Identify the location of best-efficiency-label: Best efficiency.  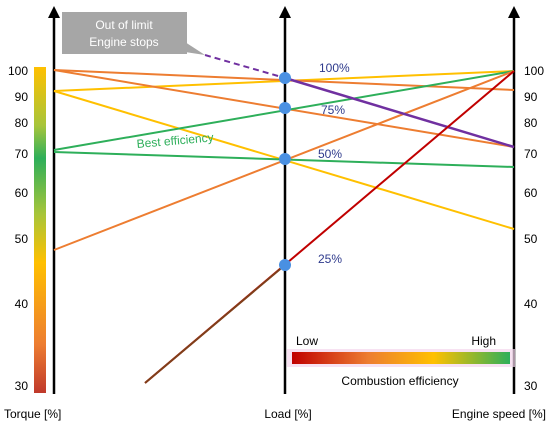
(175, 140).